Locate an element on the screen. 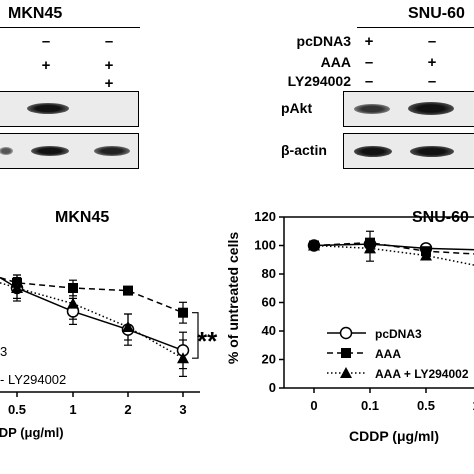 This screenshot has height=474, width=474. row-label-pcdna3: pcDNA3 is located at coordinates (323, 41).